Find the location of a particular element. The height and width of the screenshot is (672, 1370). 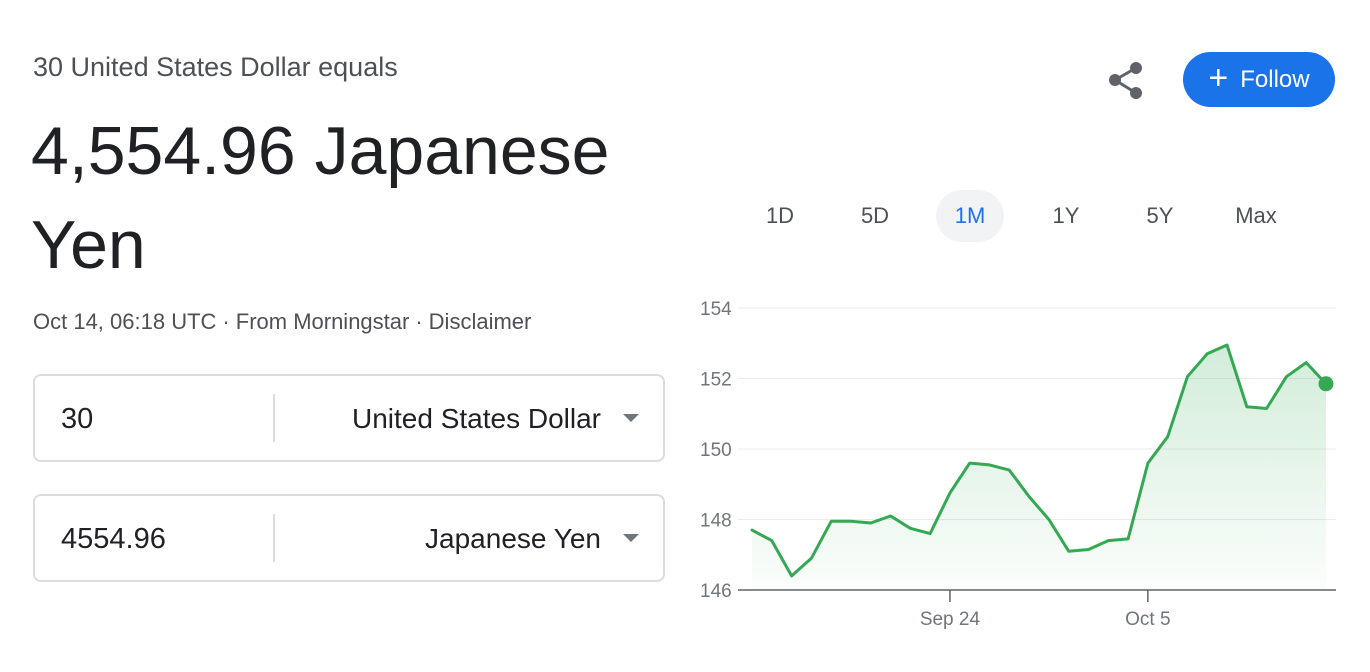

tab-max: Max is located at coordinates (1256, 215).